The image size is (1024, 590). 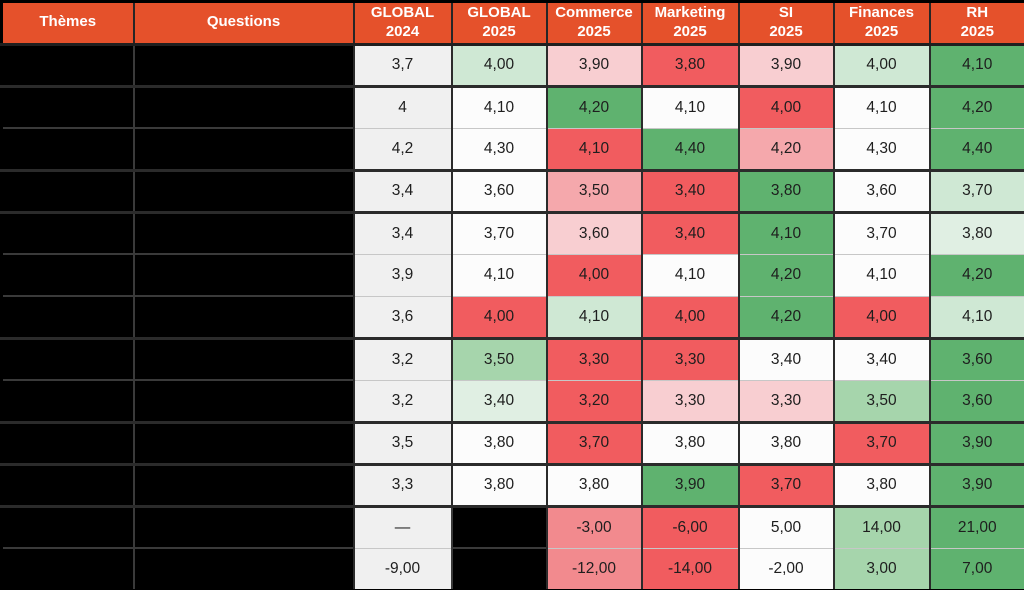 What do you see at coordinates (689, 23) in the screenshot?
I see `column-header-marketing-2025: Marketing 2025` at bounding box center [689, 23].